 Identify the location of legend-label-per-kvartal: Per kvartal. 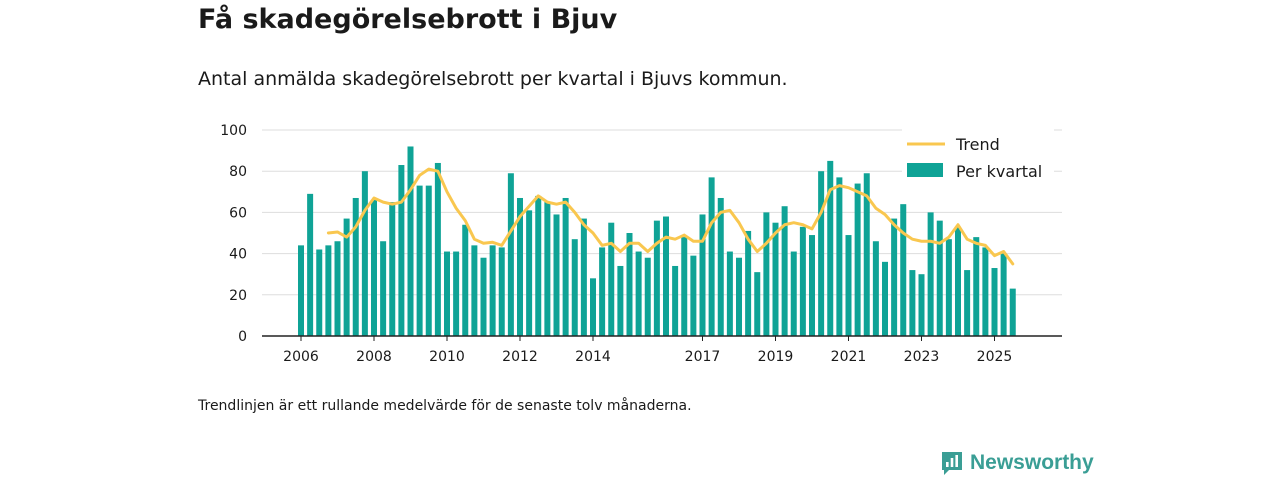
(999, 171).